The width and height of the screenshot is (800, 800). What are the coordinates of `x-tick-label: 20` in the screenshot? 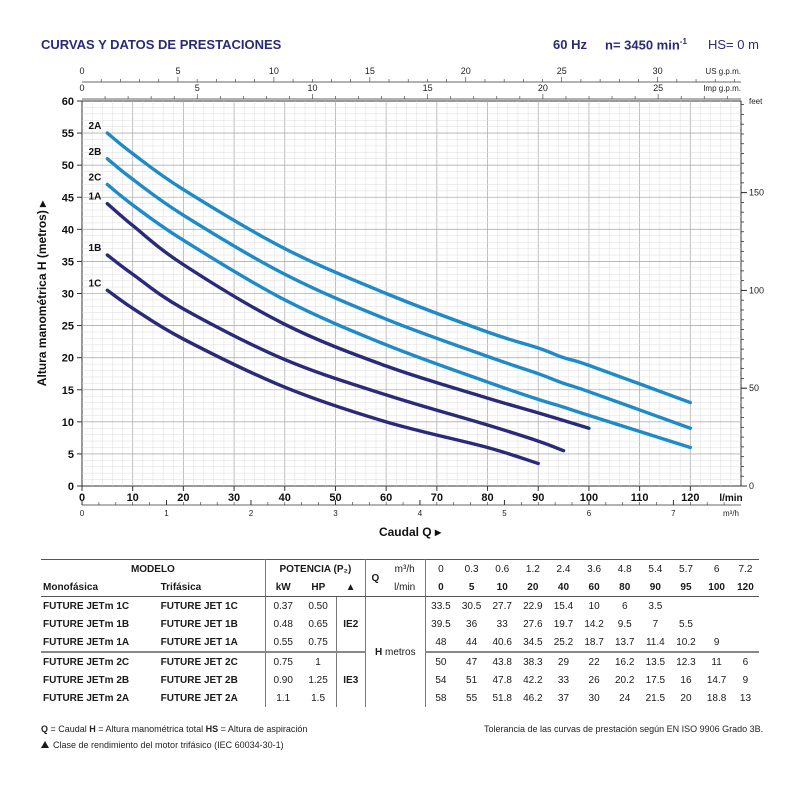 It's located at (183, 498).